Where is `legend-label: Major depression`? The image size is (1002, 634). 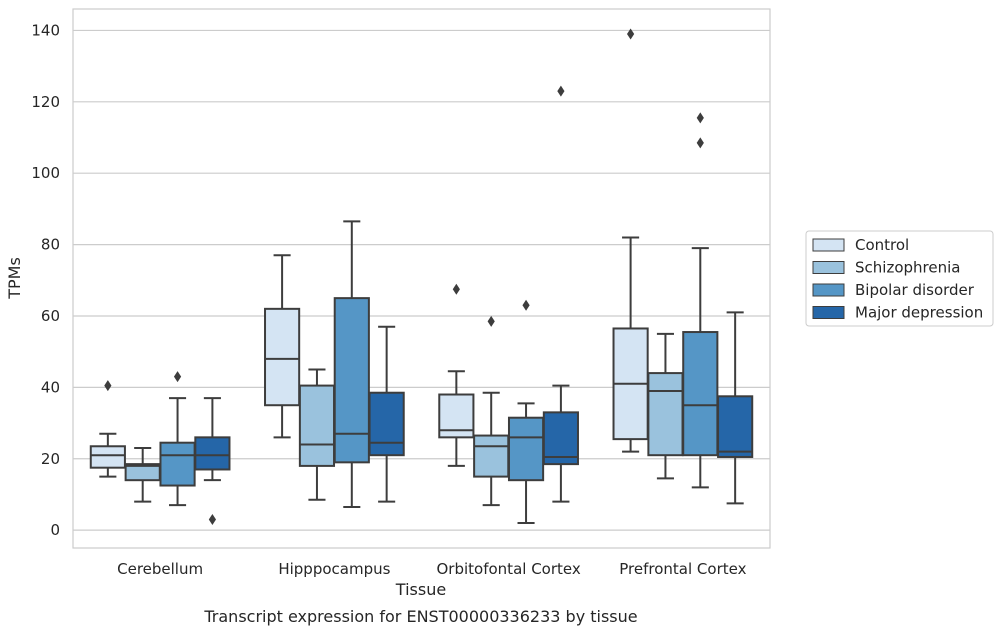 legend-label: Major depression is located at coordinates (919, 313).